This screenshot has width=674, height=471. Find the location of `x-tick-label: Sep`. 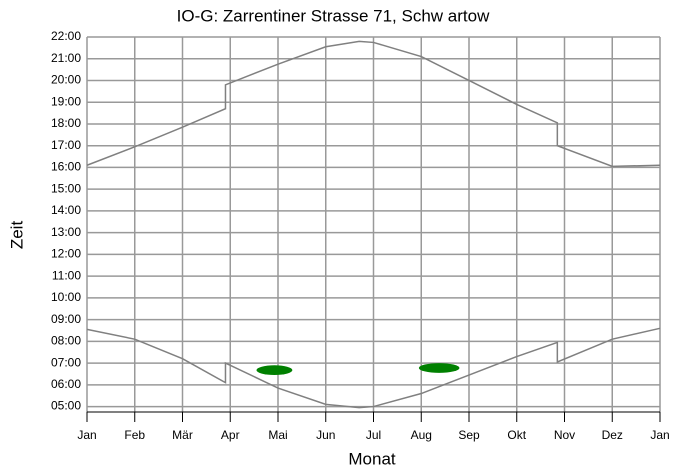

x-tick-label: Sep is located at coordinates (469, 435).